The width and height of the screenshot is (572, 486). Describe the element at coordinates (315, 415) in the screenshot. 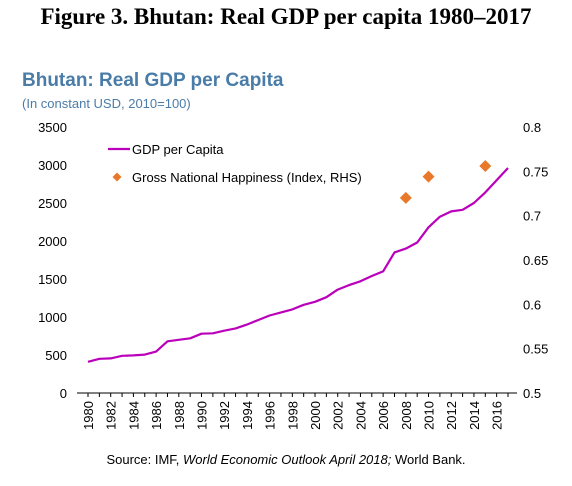

I see `x-tick-label: 2000` at that location.